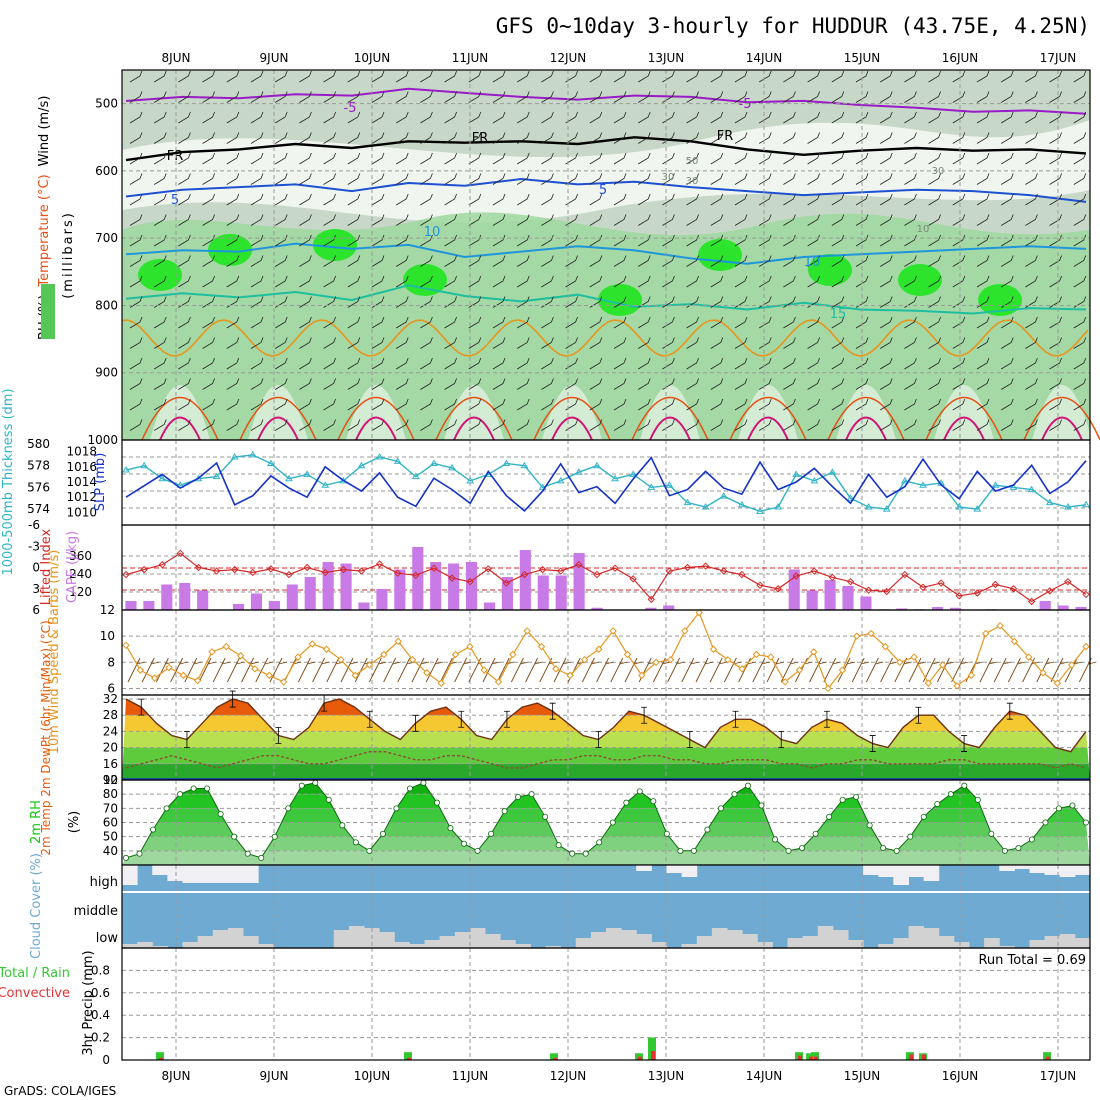  I want to click on wind-speed-line, so click(606, 650).